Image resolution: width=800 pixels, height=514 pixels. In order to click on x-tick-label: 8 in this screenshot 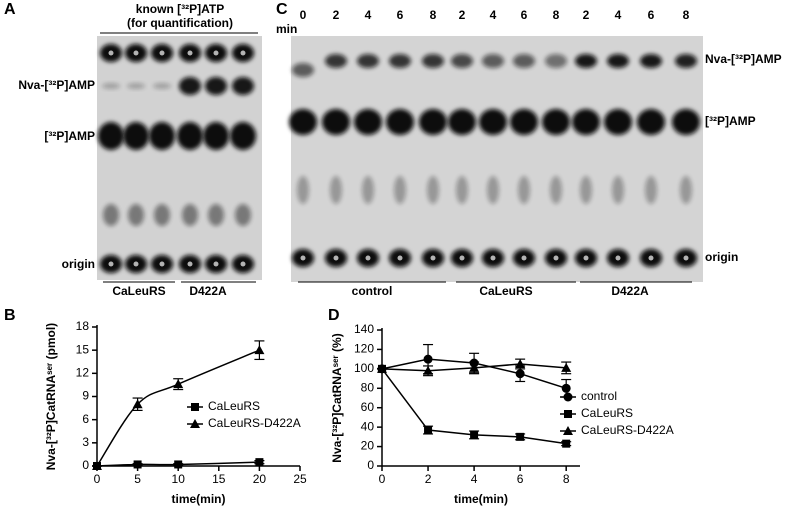, I will do `click(566, 479)`.